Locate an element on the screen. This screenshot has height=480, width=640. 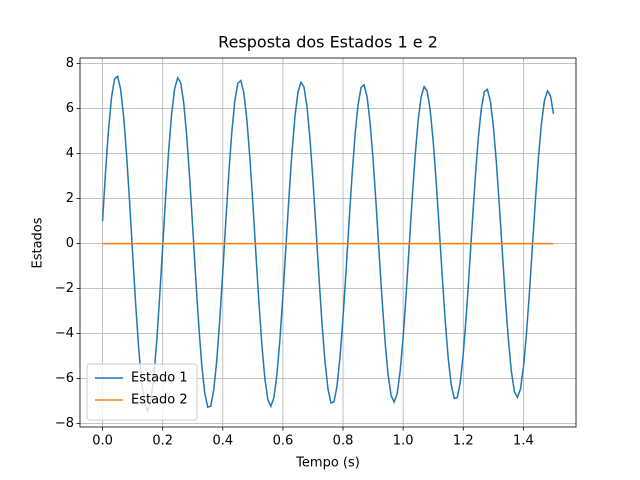
x-tick-label: 0.2 is located at coordinates (162, 441).